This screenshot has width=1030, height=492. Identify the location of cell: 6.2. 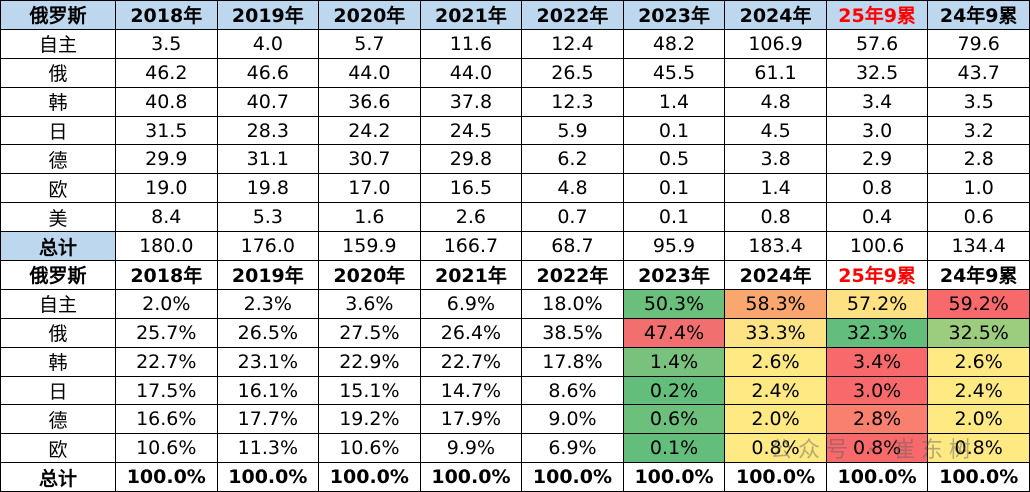
(572, 159).